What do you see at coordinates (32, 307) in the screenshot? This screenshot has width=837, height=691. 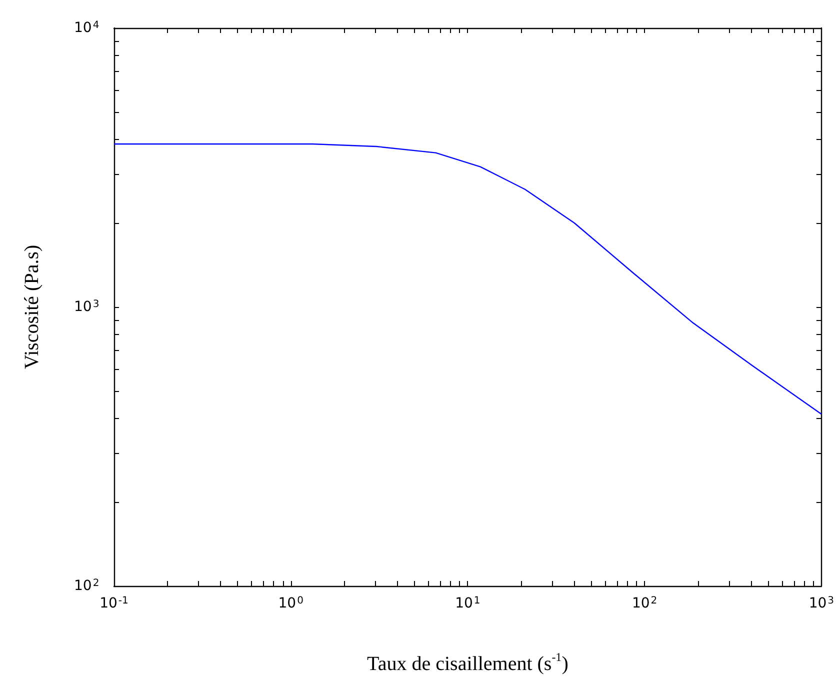 I see `y-axis-title: Viscosité (Pa.s)` at bounding box center [32, 307].